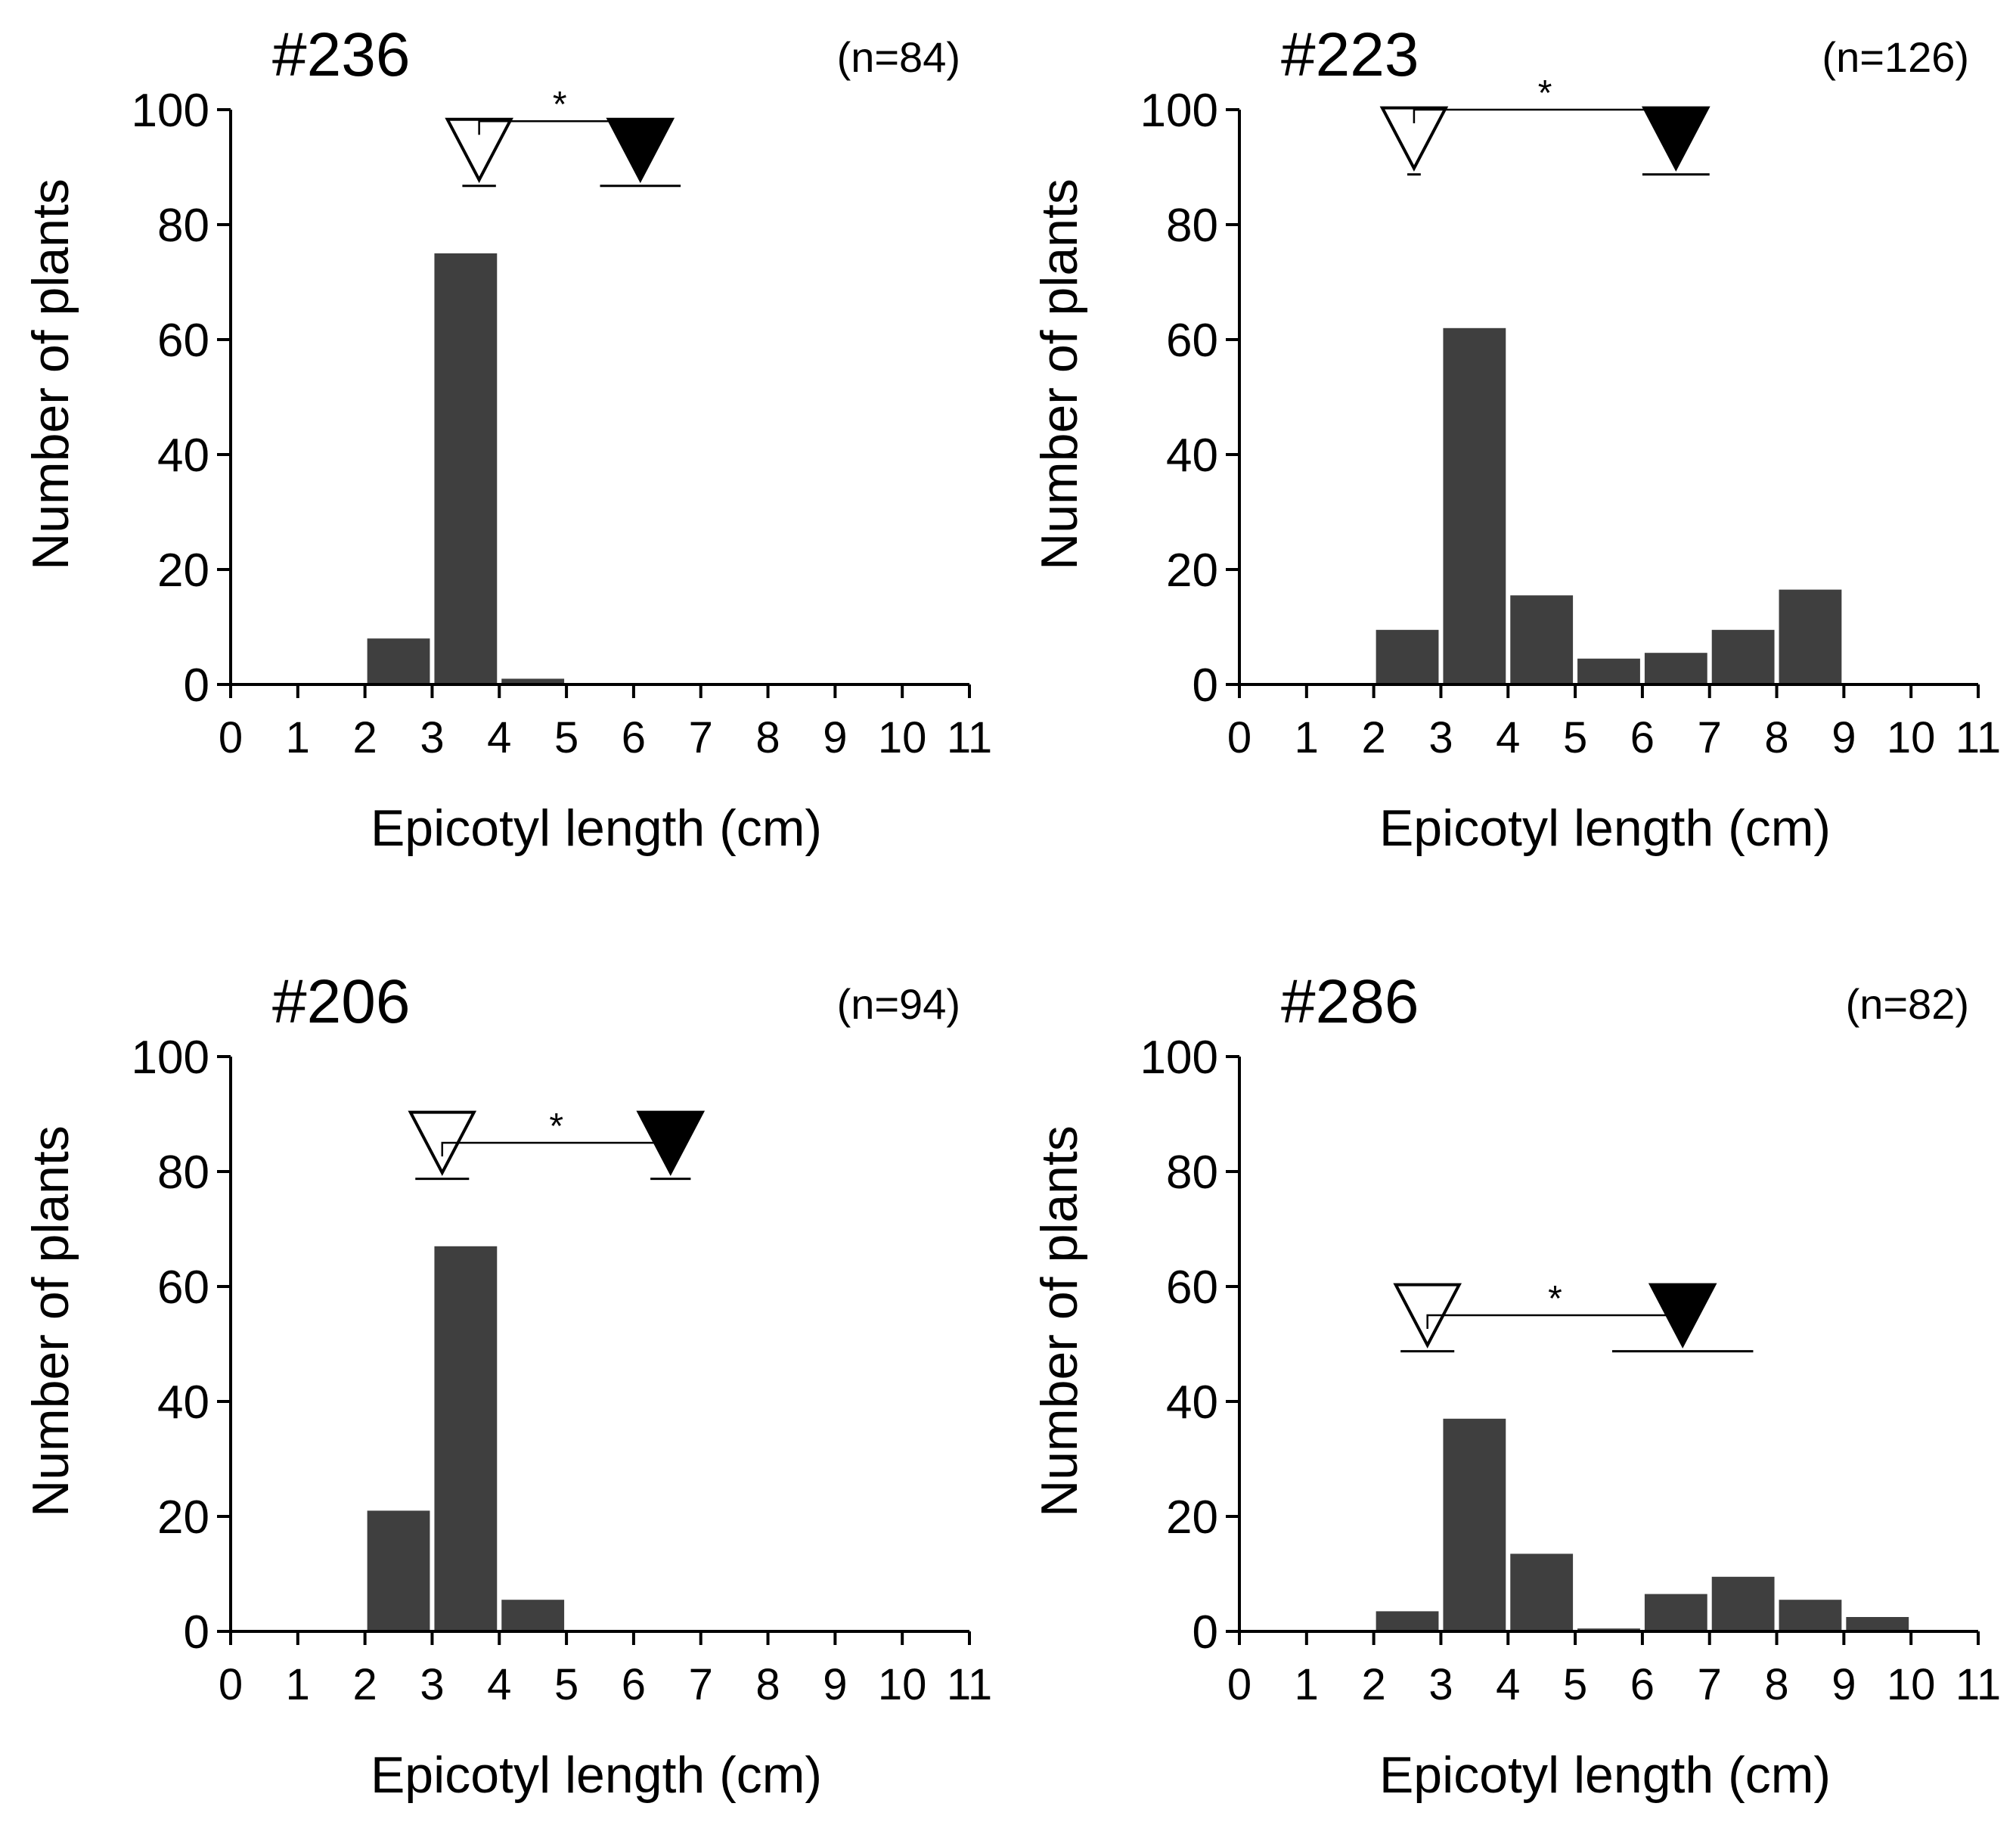 Image resolution: width=2016 pixels, height=1825 pixels. Describe the element at coordinates (1374, 738) in the screenshot. I see `x-tick-label: 2` at that location.